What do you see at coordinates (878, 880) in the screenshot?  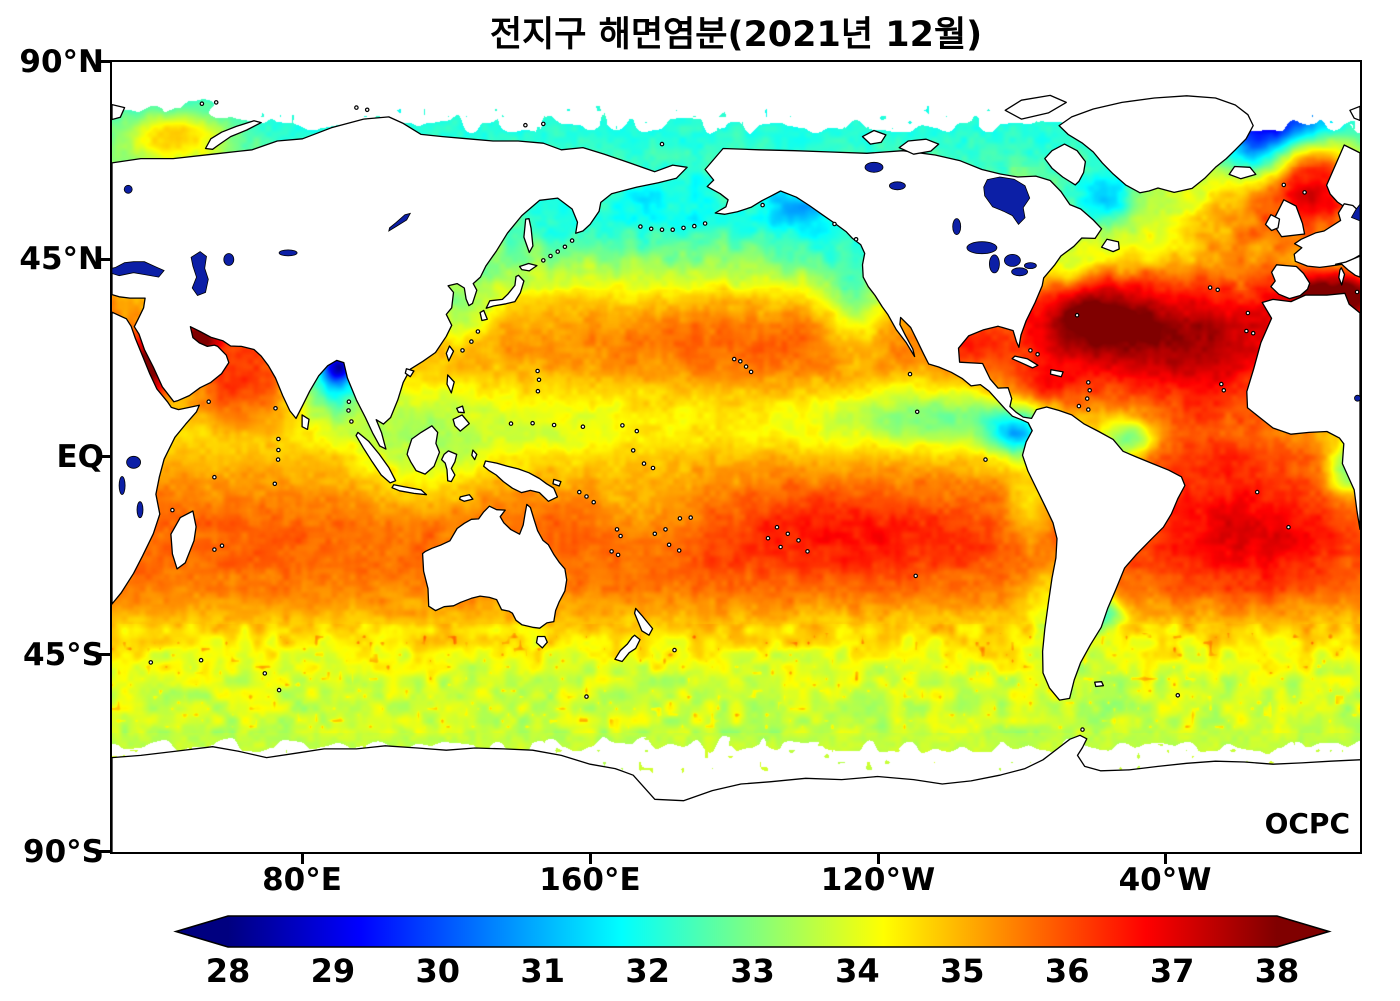 I see `x-axis-label: 120°W` at bounding box center [878, 880].